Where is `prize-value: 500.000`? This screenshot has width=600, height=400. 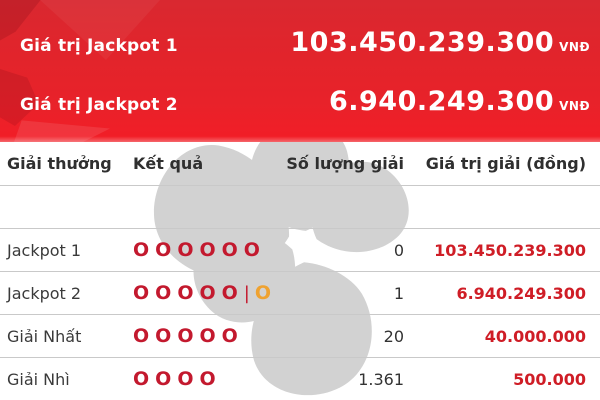
prize-value: 500.000 is located at coordinates (549, 379).